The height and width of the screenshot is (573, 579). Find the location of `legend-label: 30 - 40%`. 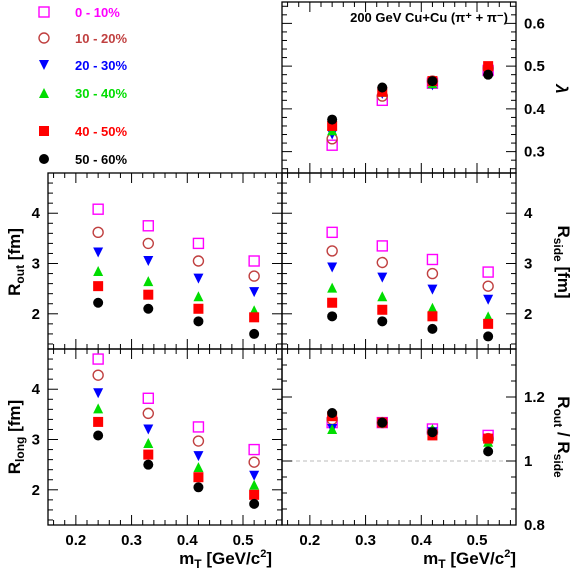

legend-label: 30 - 40% is located at coordinates (101, 93).